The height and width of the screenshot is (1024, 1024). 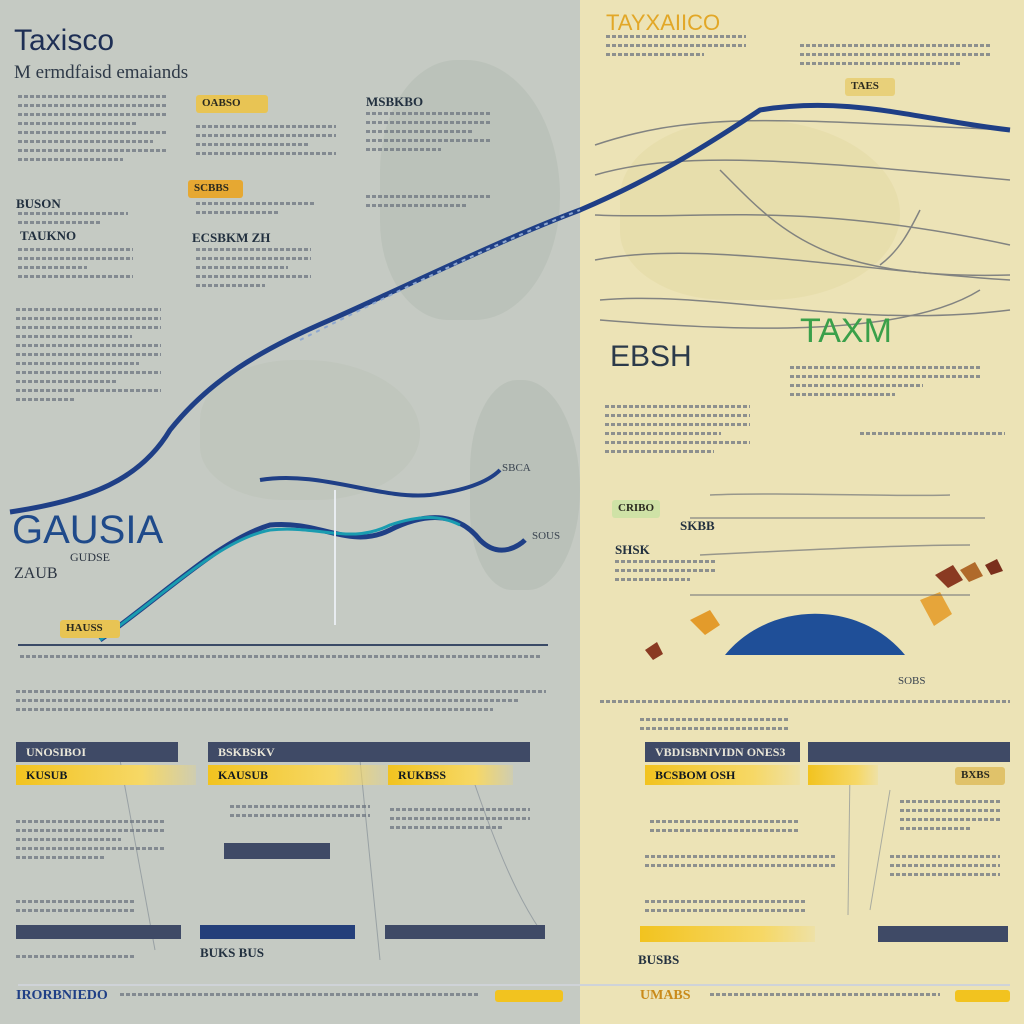 What do you see at coordinates (546, 536) in the screenshot?
I see `axis-label: SOUS` at bounding box center [546, 536].